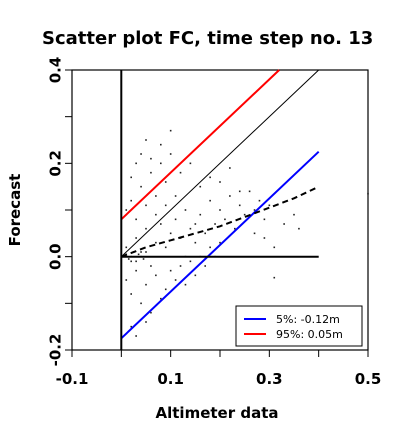  Describe the element at coordinates (217, 413) in the screenshot. I see `x-axis-label: Altimeter data` at that location.